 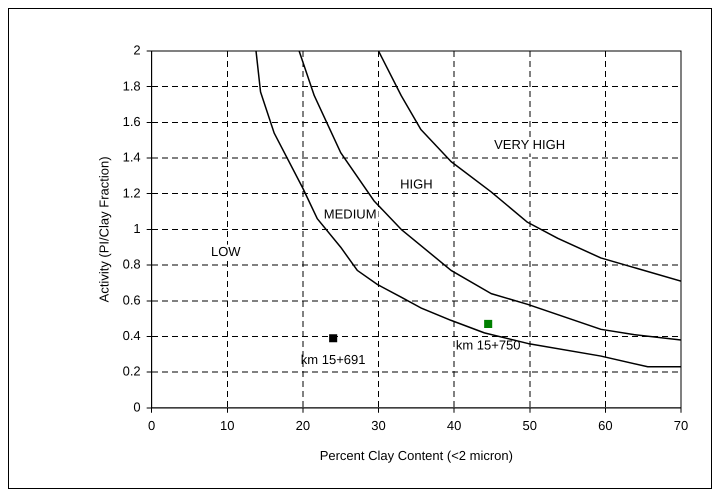 I want to click on series-label: km 15+750, so click(x=488, y=345).